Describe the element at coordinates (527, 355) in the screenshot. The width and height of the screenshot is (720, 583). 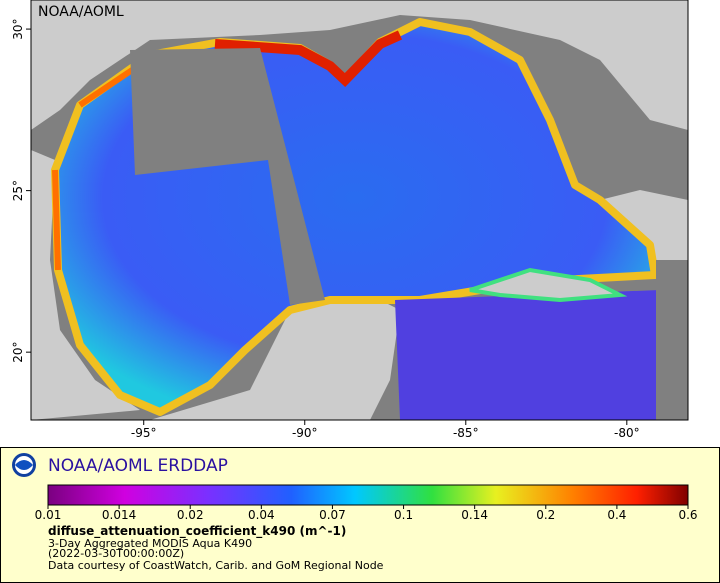
I see `caribbean-water` at that location.